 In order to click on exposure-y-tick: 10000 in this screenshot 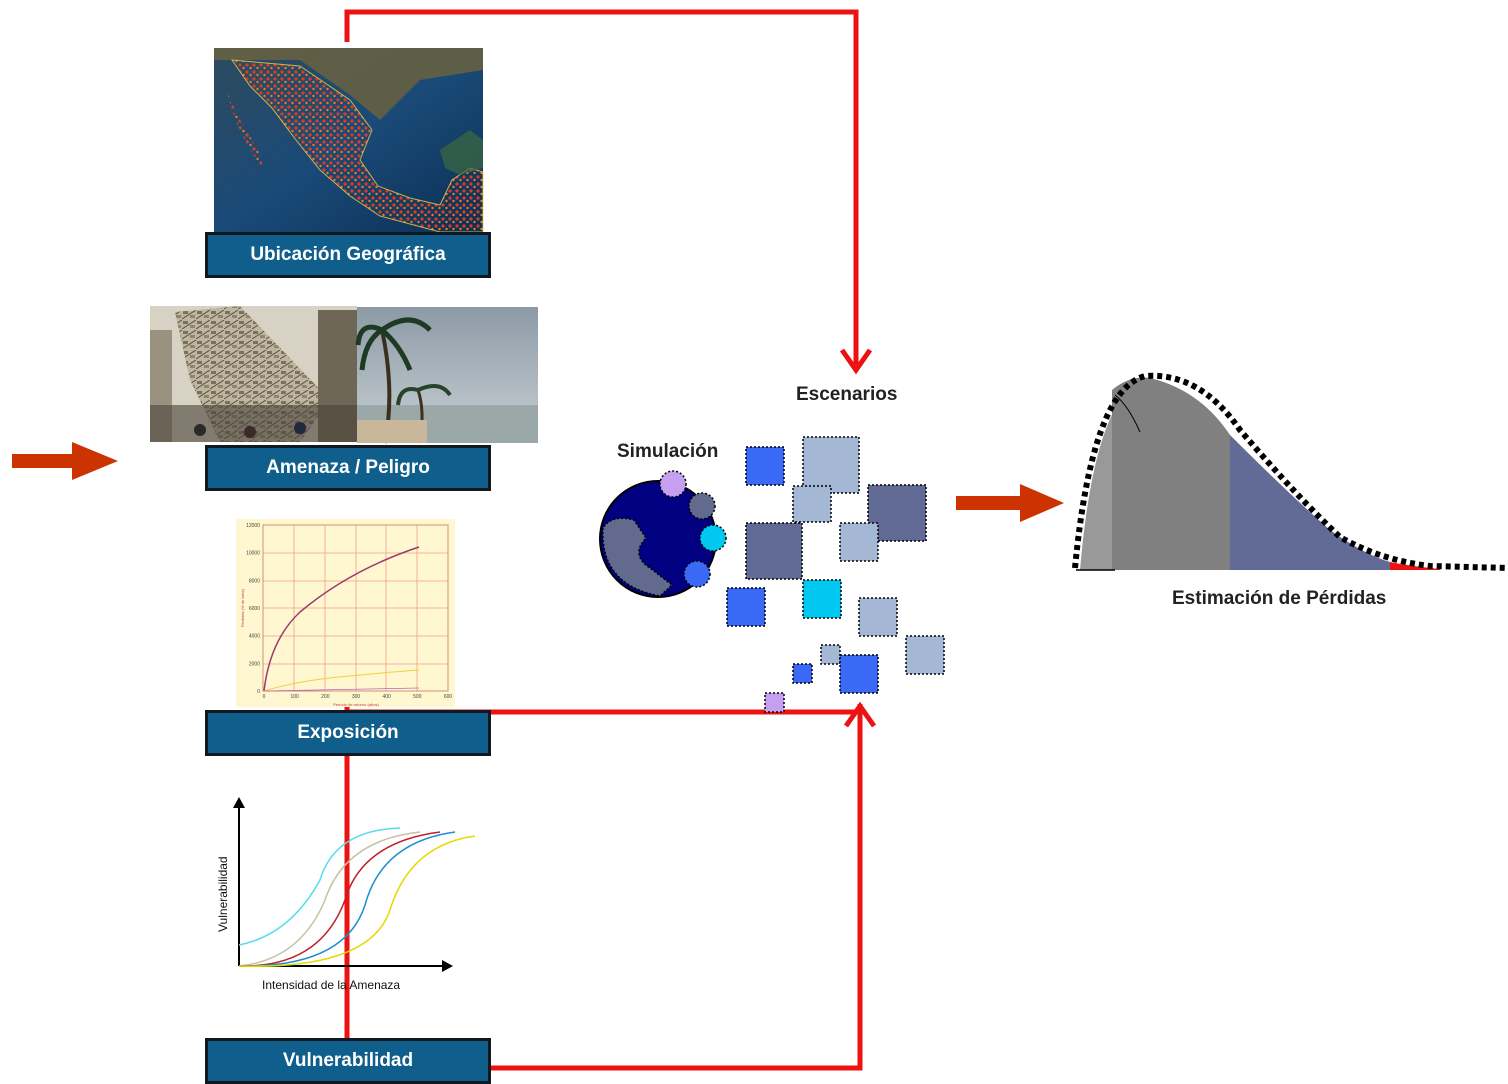, I will do `click(253, 554)`.